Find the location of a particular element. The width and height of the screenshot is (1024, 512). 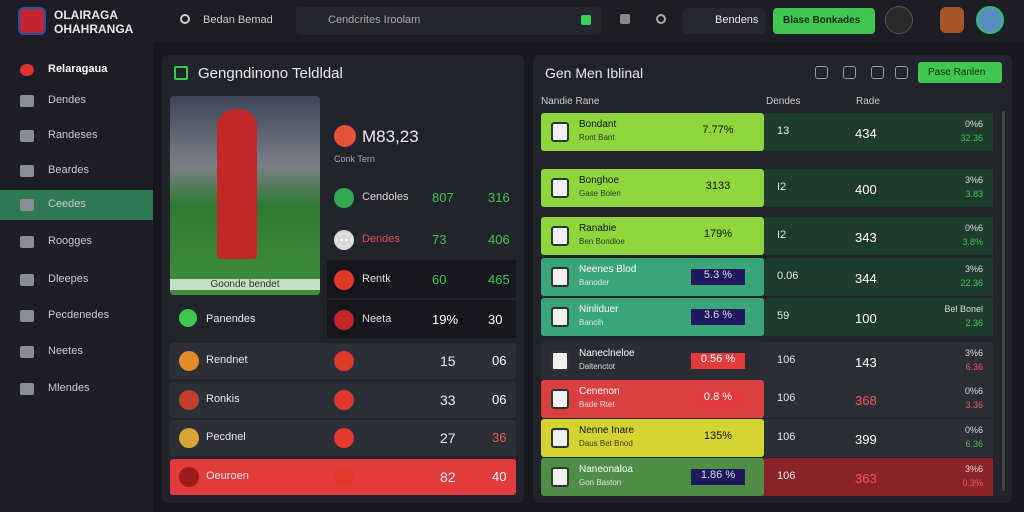

sidebar-item: Ceedes is located at coordinates (67, 204).